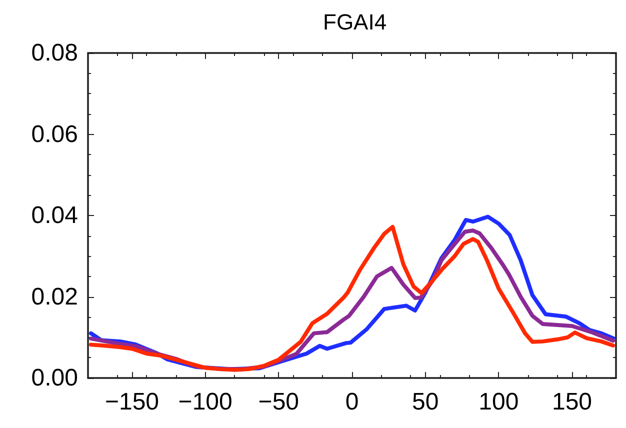 The image size is (626, 428). I want to click on x-tick-label: 50, so click(425, 402).